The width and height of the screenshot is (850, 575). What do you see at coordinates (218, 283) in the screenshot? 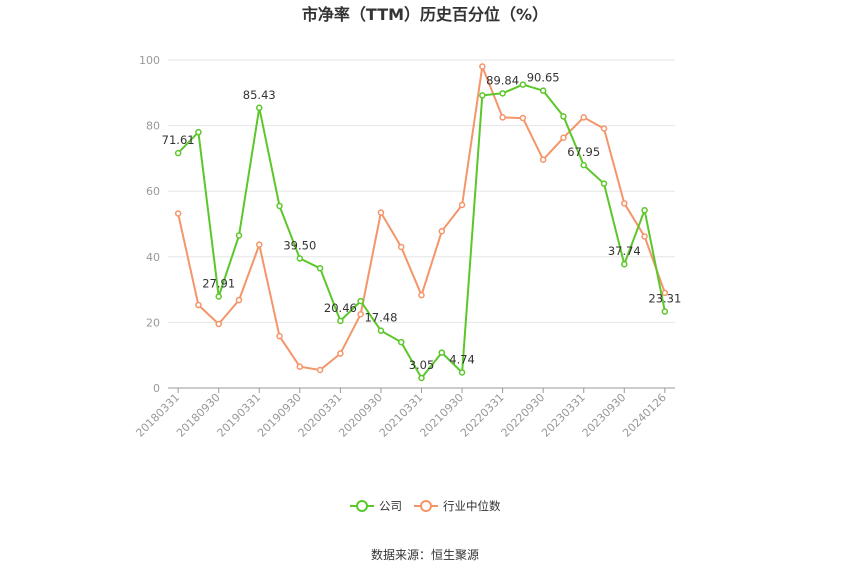
I see `data-label: 27.91` at bounding box center [218, 283].